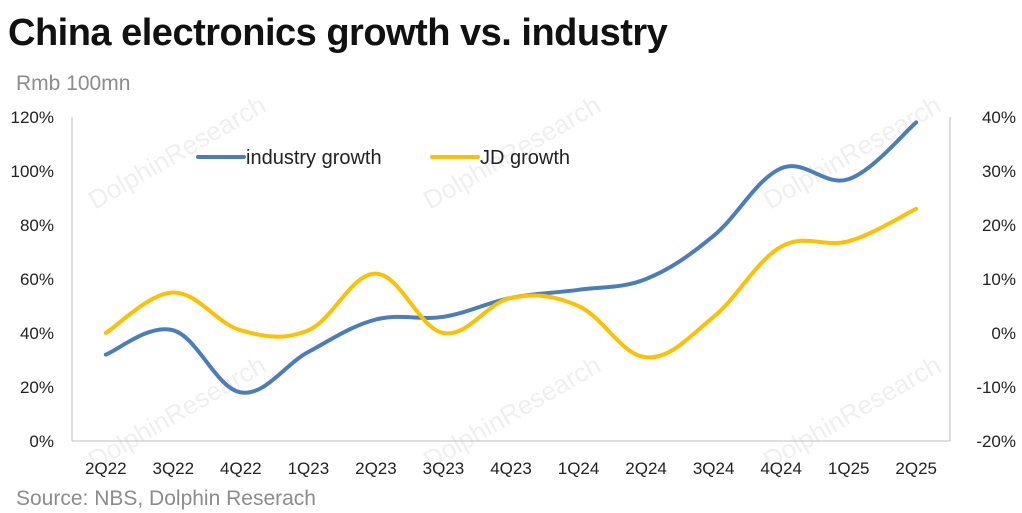  What do you see at coordinates (511, 468) in the screenshot?
I see `x-tick-label: 4Q23` at bounding box center [511, 468].